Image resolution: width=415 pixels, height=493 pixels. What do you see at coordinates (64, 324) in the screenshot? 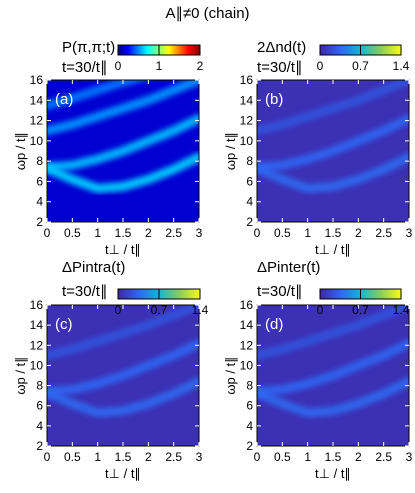
I see `panel-label: (c)` at bounding box center [64, 324].